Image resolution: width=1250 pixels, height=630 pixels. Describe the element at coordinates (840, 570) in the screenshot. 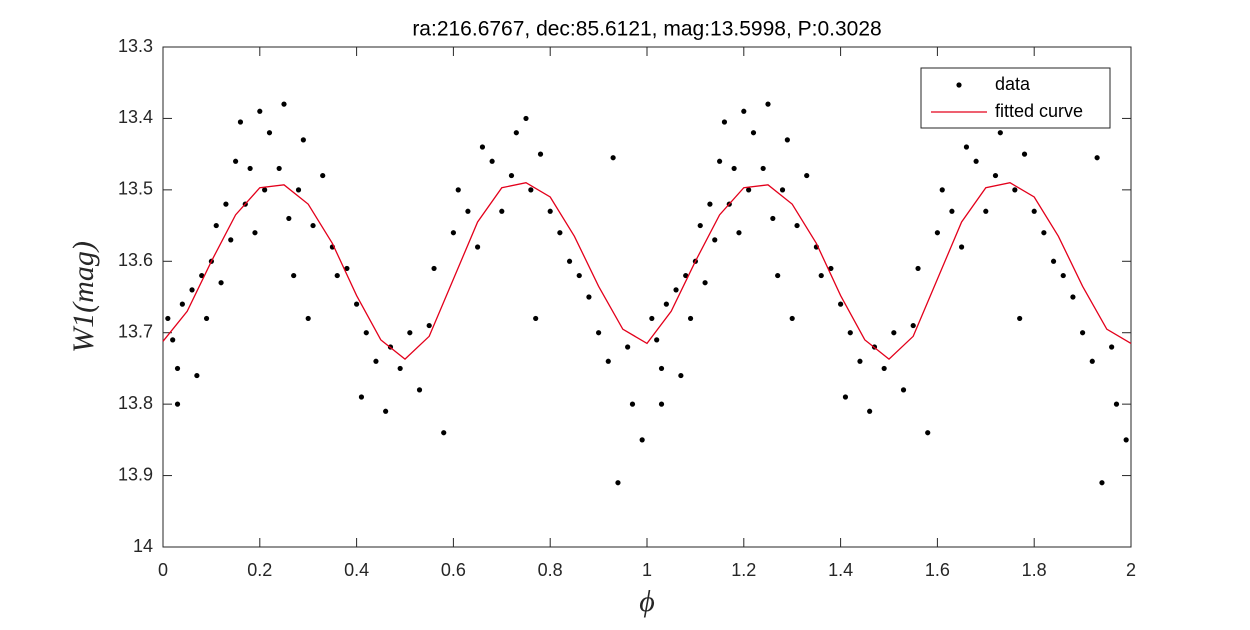

I see `x-tick-label: 1.4` at that location.